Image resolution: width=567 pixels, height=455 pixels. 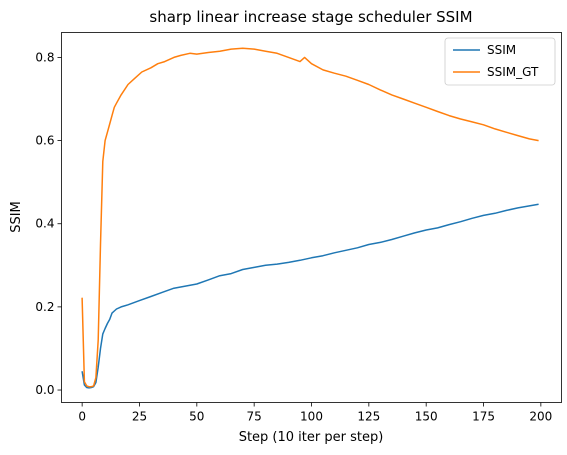 I want to click on x-tick-label: 75, so click(x=254, y=417).